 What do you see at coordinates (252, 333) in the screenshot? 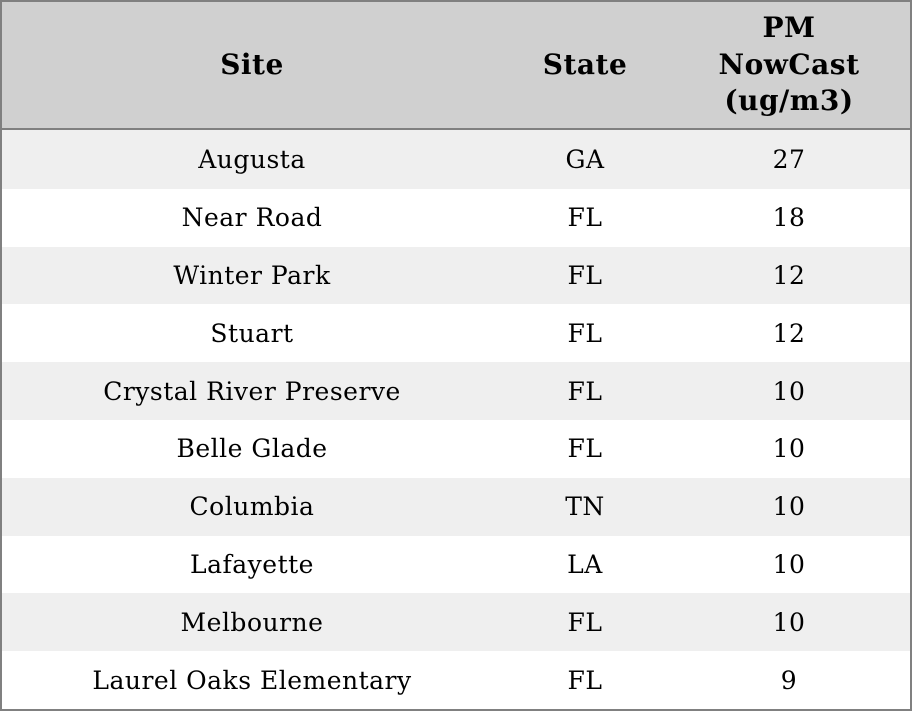
I see `site-cell: Stuart` at bounding box center [252, 333].